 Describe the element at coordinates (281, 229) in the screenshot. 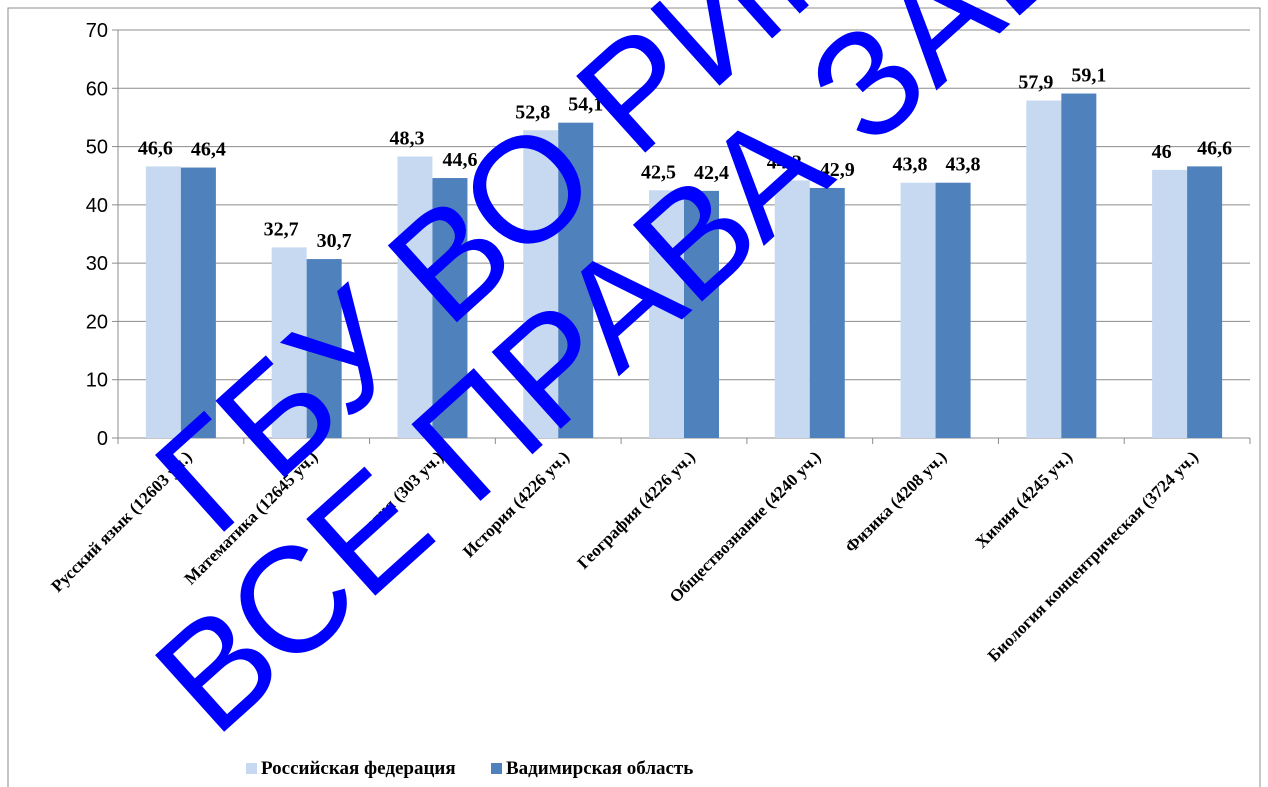

I see `data-label: 32,7` at that location.